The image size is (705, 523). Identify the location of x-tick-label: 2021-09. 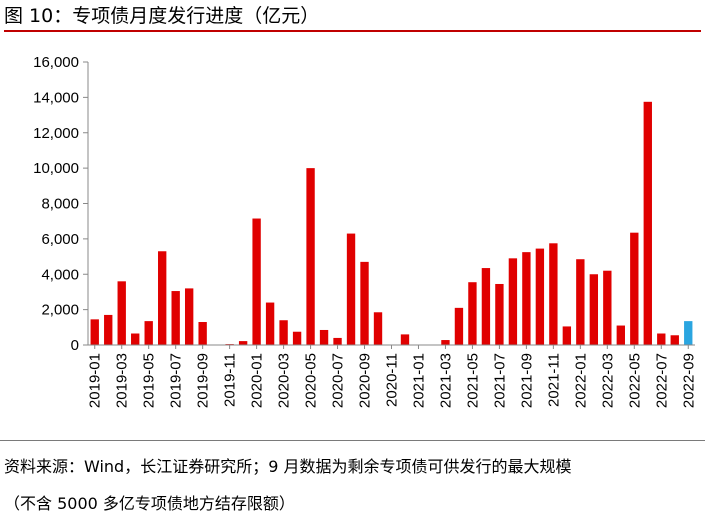
(526, 380).